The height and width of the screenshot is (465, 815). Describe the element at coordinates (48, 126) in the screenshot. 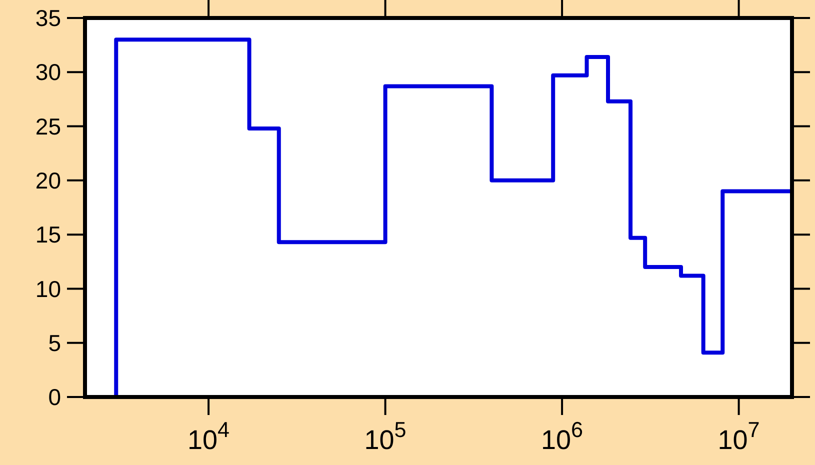

I see `y-tick-label: 25` at that location.